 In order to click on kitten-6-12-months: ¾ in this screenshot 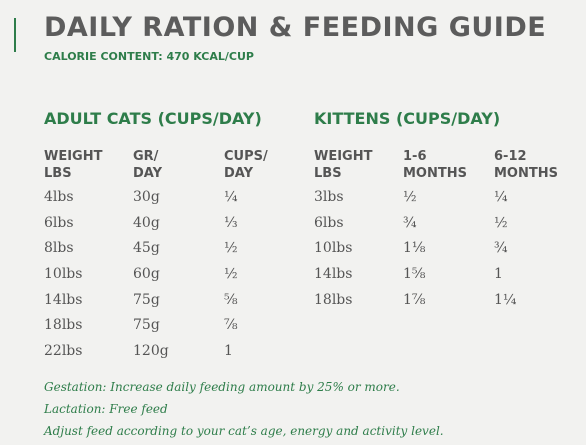, I will do `click(501, 248)`.